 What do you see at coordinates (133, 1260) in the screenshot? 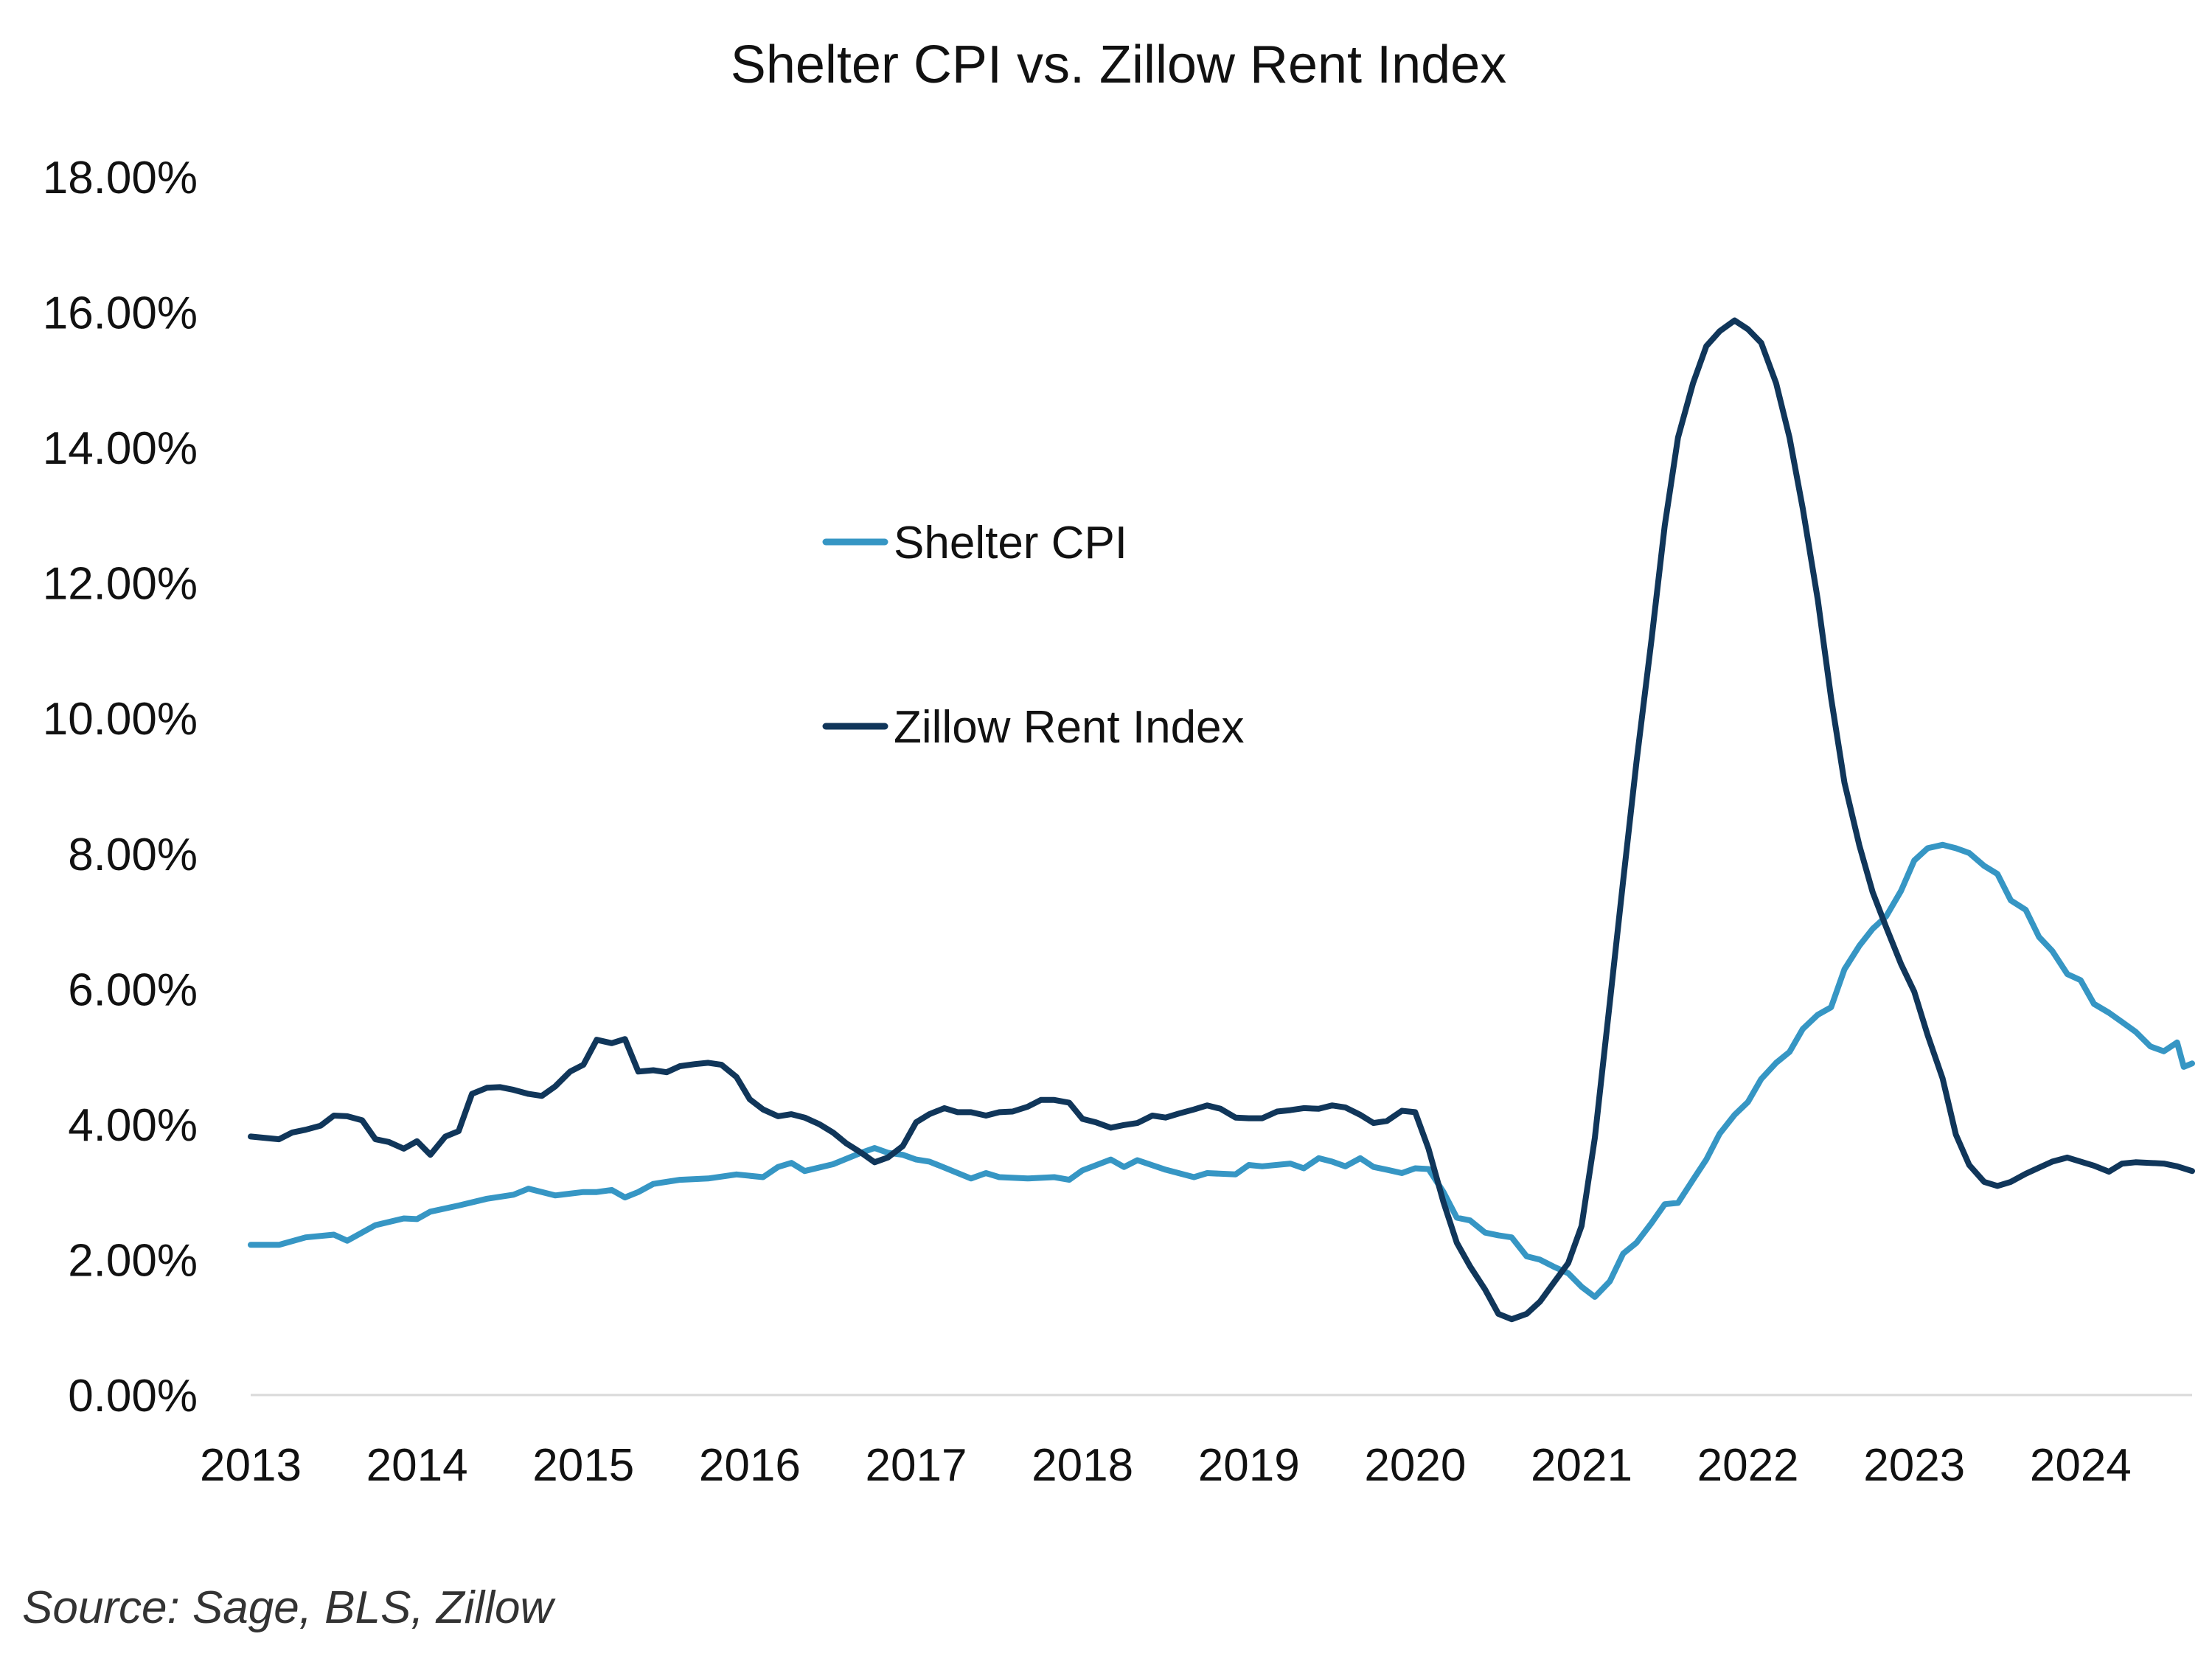
I see `y-tick-label: 2.00%` at bounding box center [133, 1260].